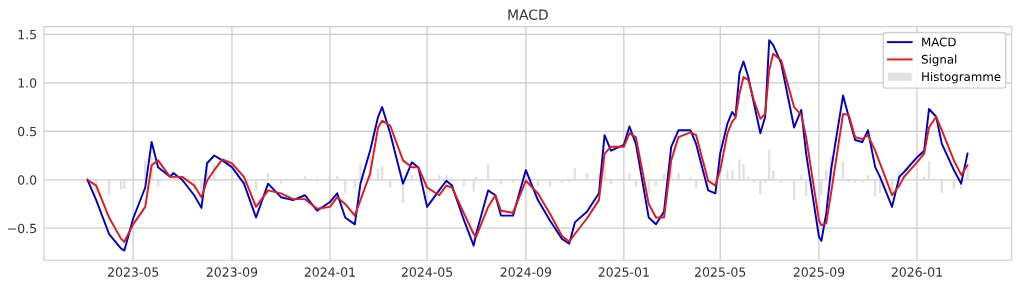  I want to click on y-tick-label: 0.5, so click(27, 131).